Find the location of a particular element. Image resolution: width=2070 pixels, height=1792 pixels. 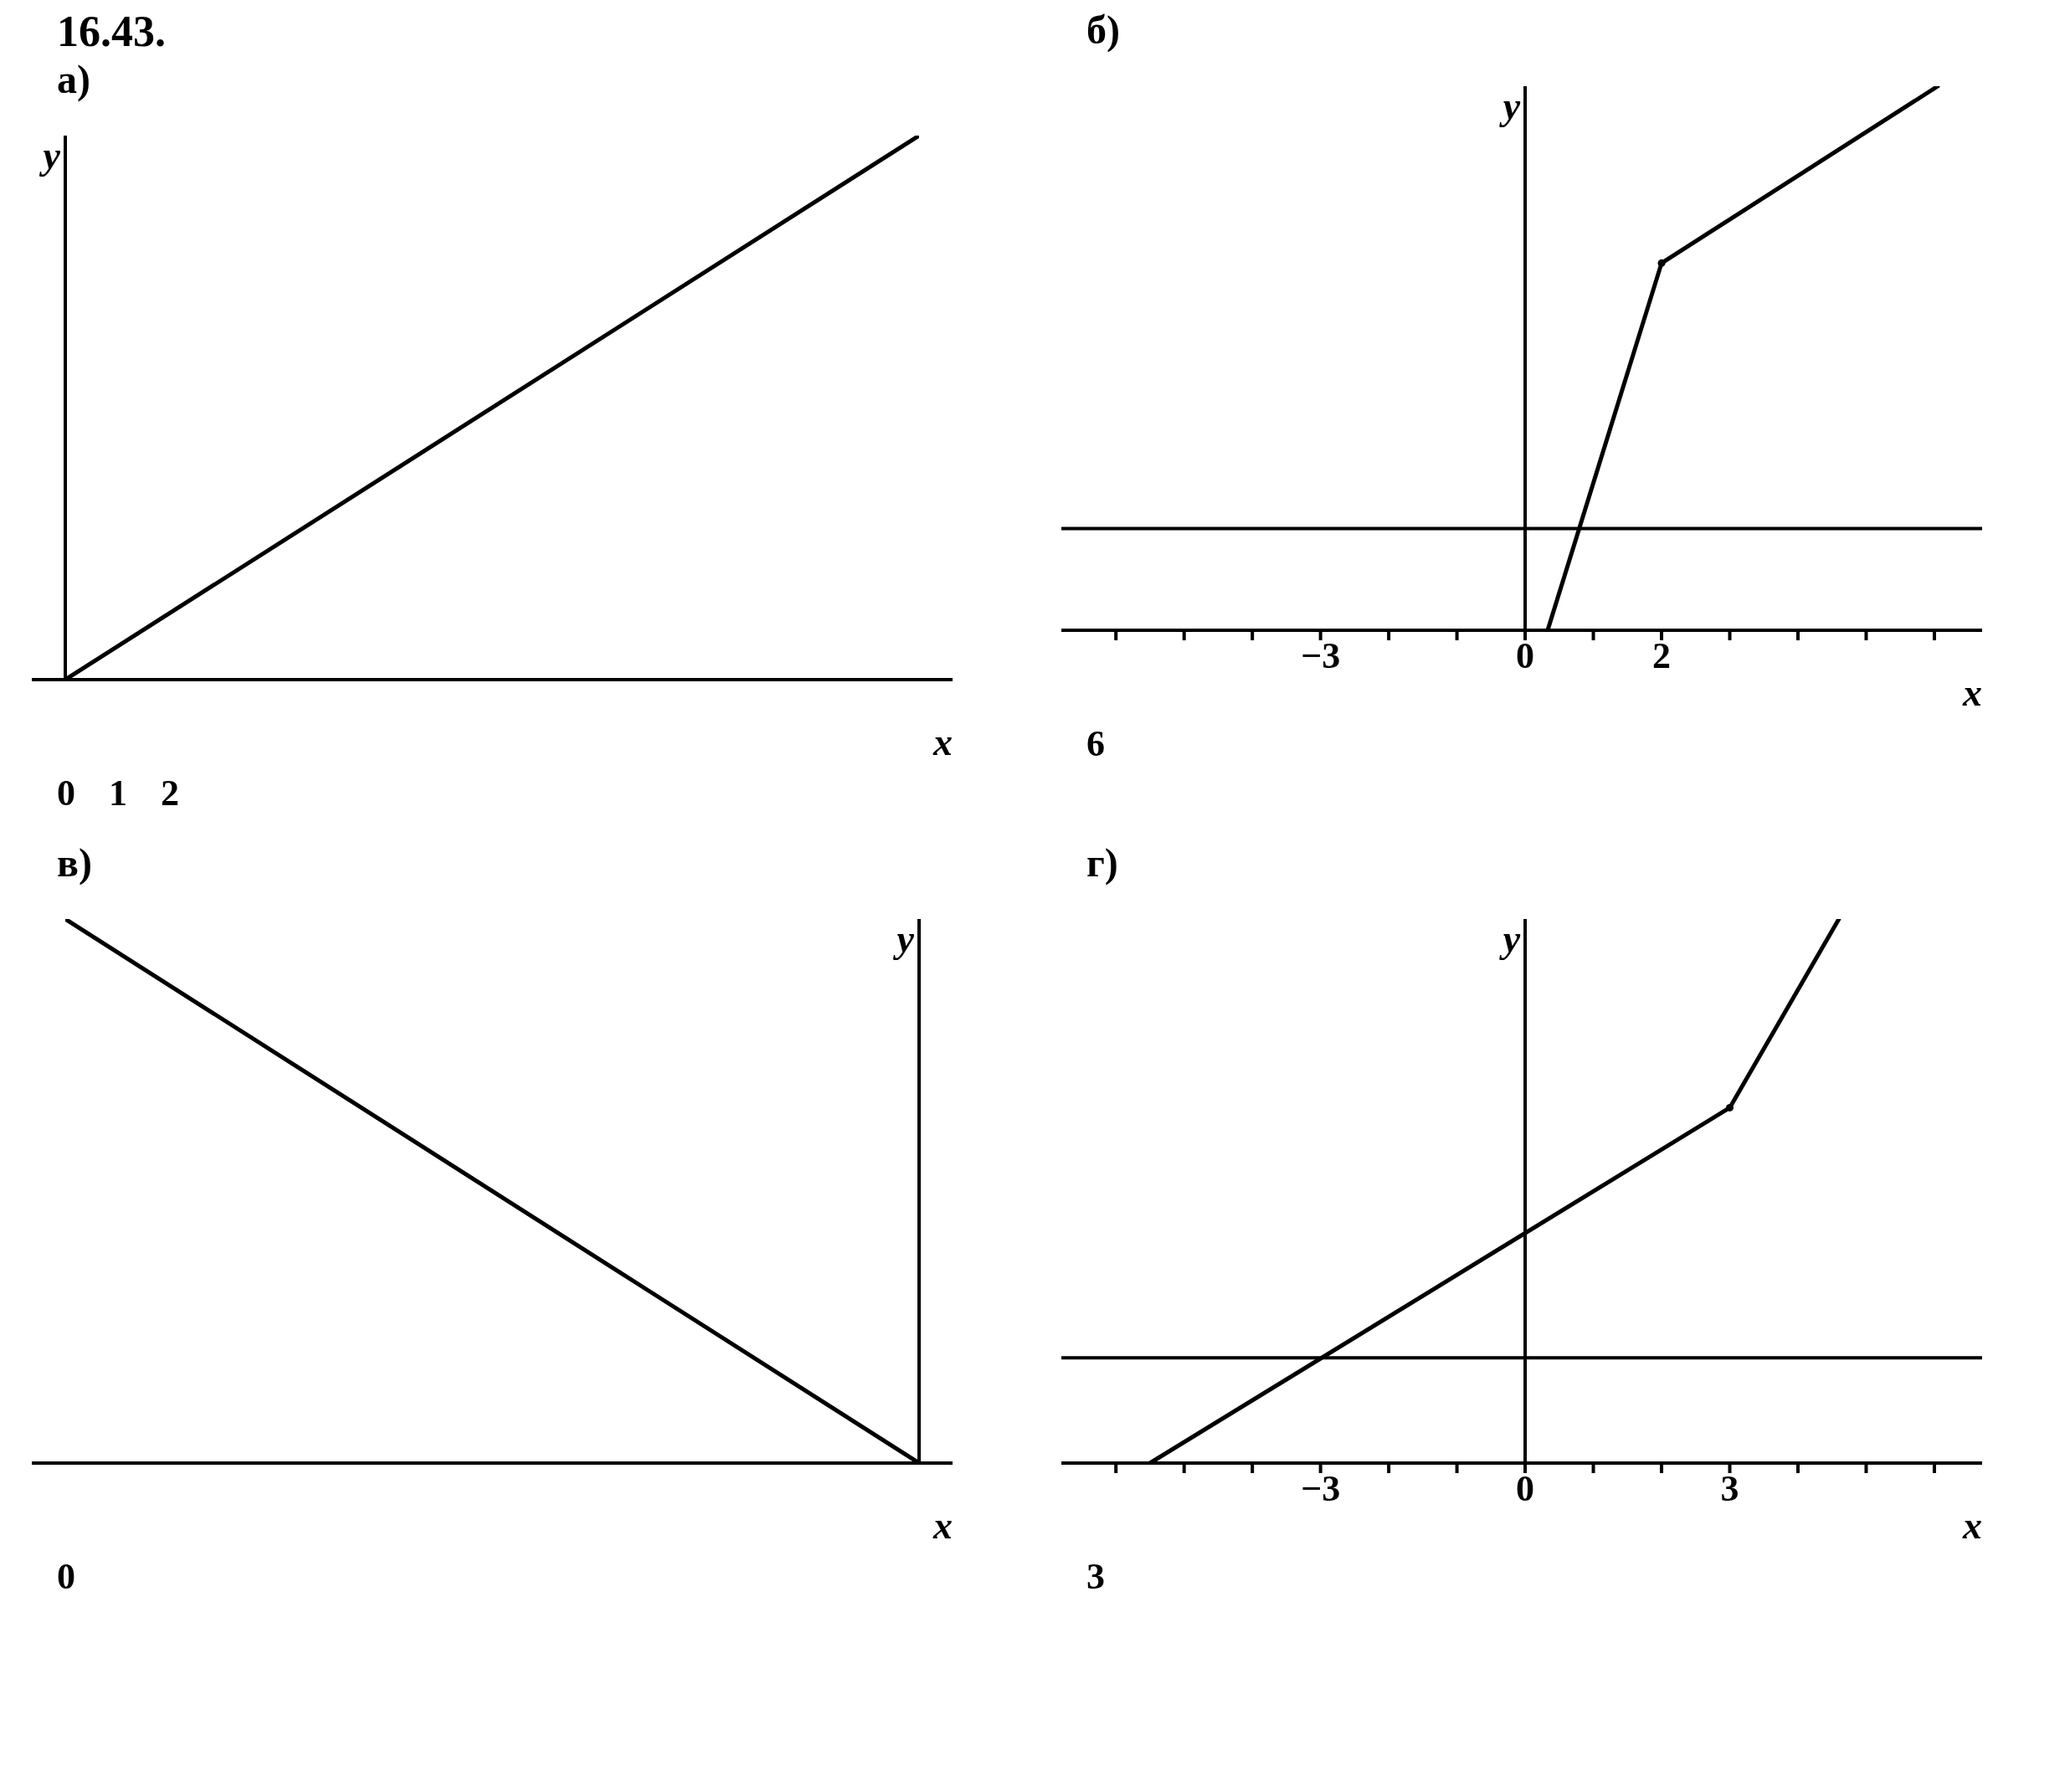

chart-subtitle: а) is located at coordinates (73, 79).